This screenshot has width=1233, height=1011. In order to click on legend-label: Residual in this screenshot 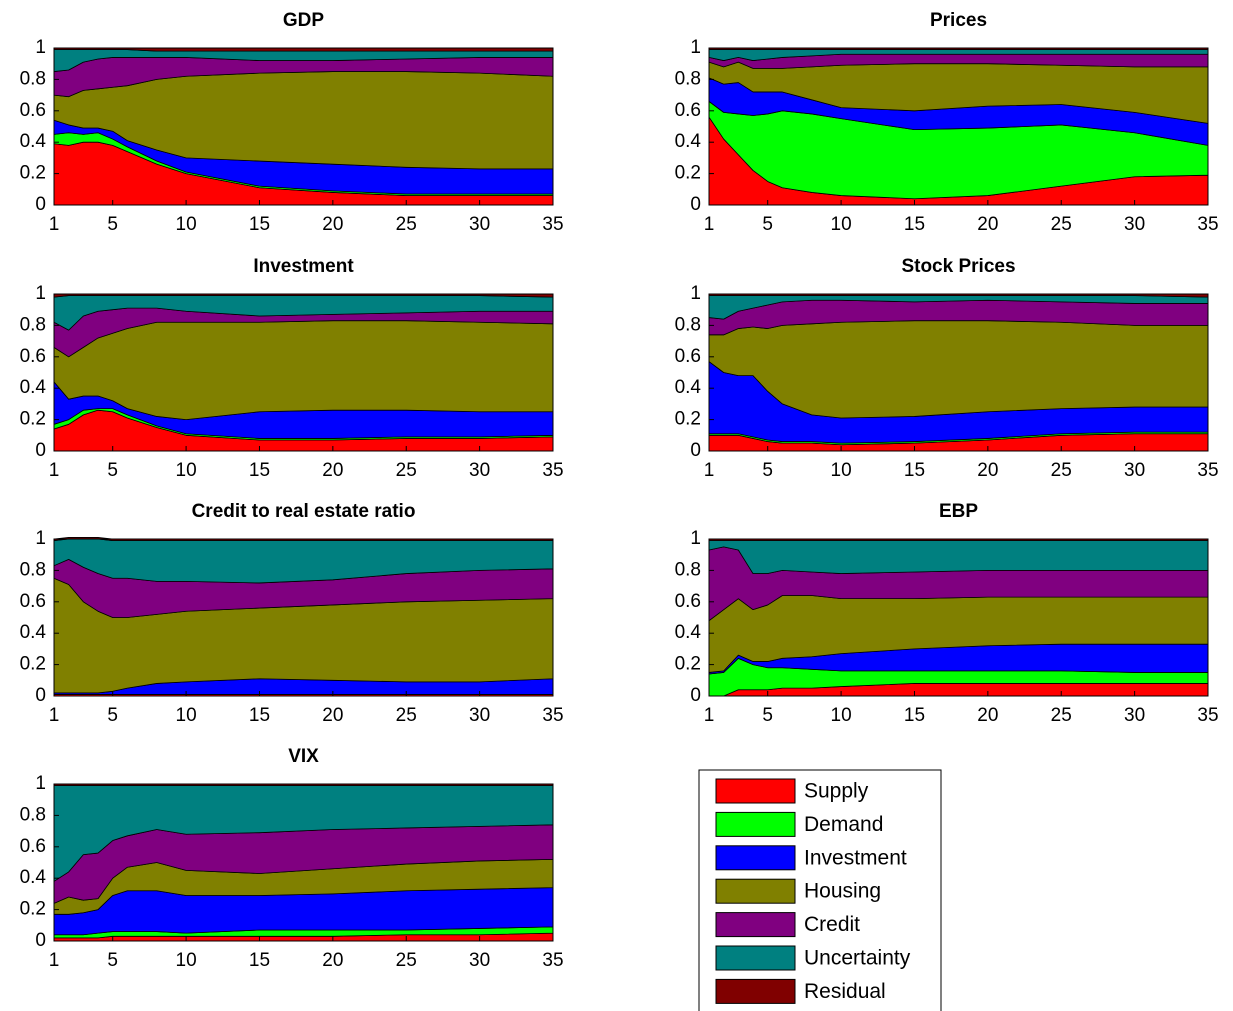, I will do `click(845, 991)`.